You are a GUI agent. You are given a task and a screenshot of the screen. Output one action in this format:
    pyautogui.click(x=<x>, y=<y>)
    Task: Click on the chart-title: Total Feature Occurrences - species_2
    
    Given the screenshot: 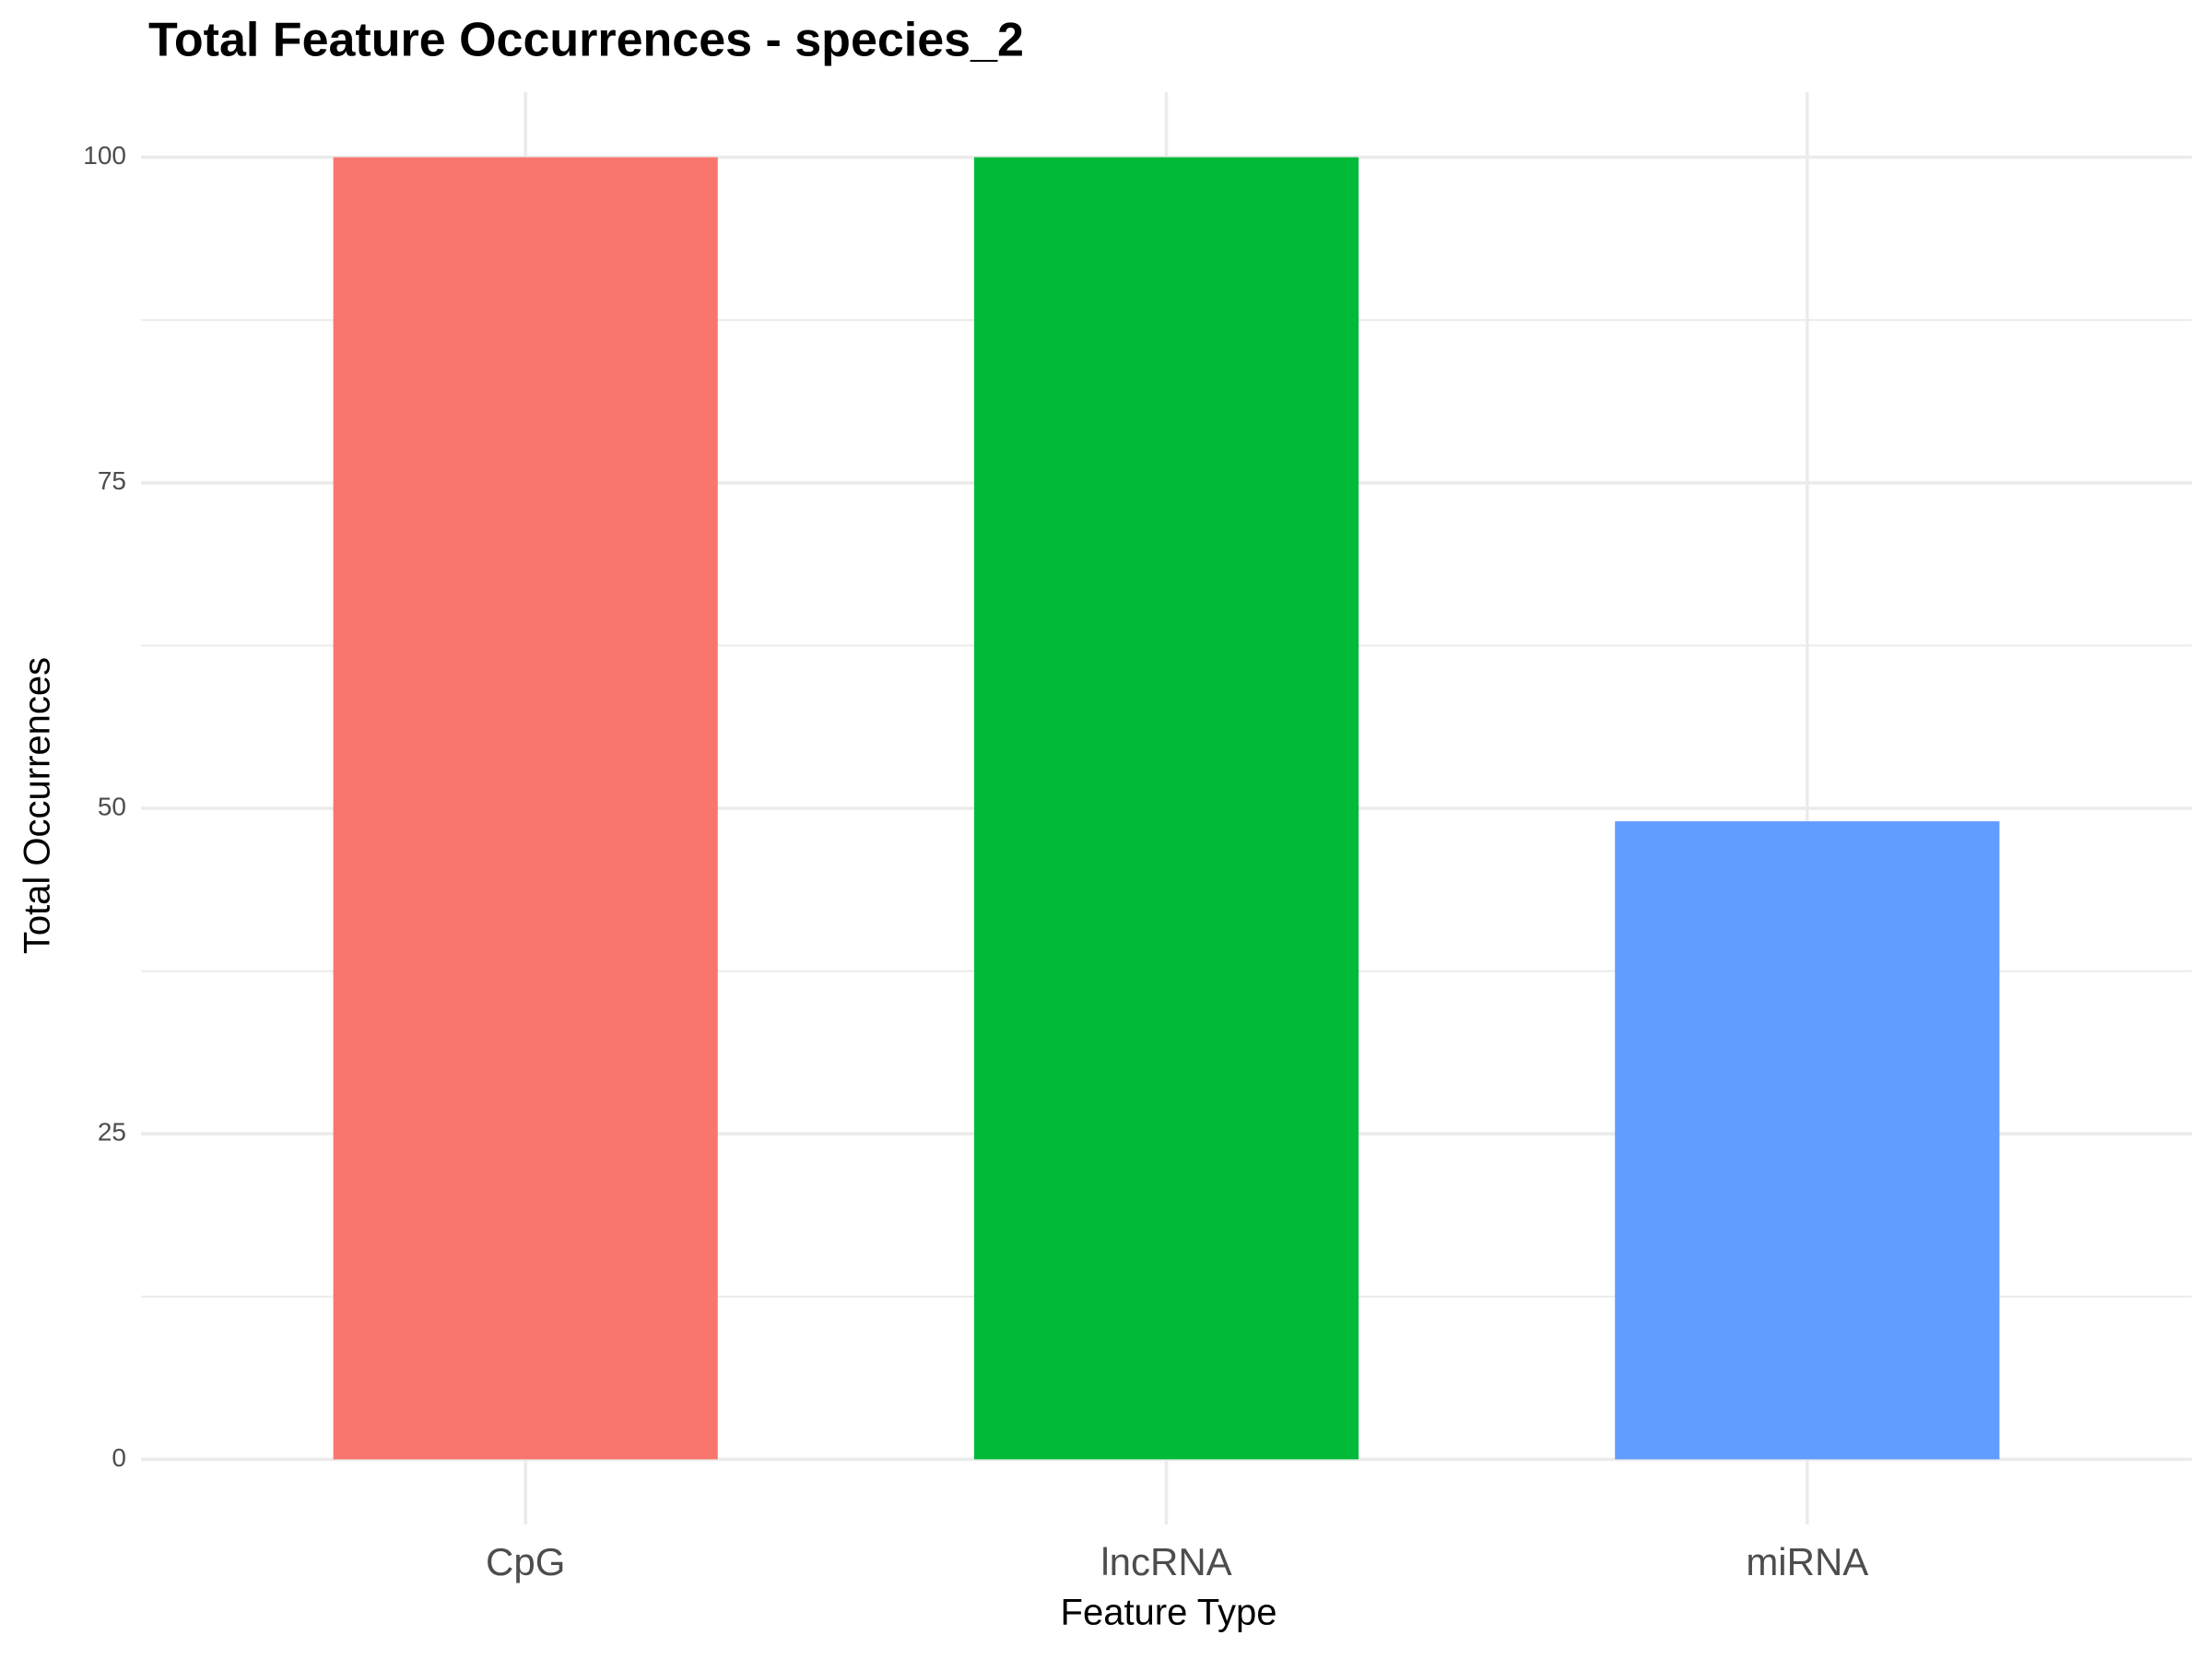 What is the action you would take?
    pyautogui.click(x=586, y=40)
    